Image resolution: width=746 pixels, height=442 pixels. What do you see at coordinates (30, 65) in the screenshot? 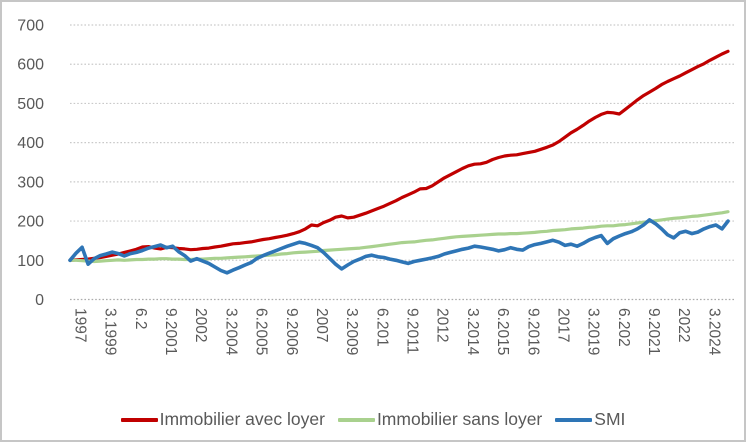
I see `y-tick-label: 600` at bounding box center [30, 65].